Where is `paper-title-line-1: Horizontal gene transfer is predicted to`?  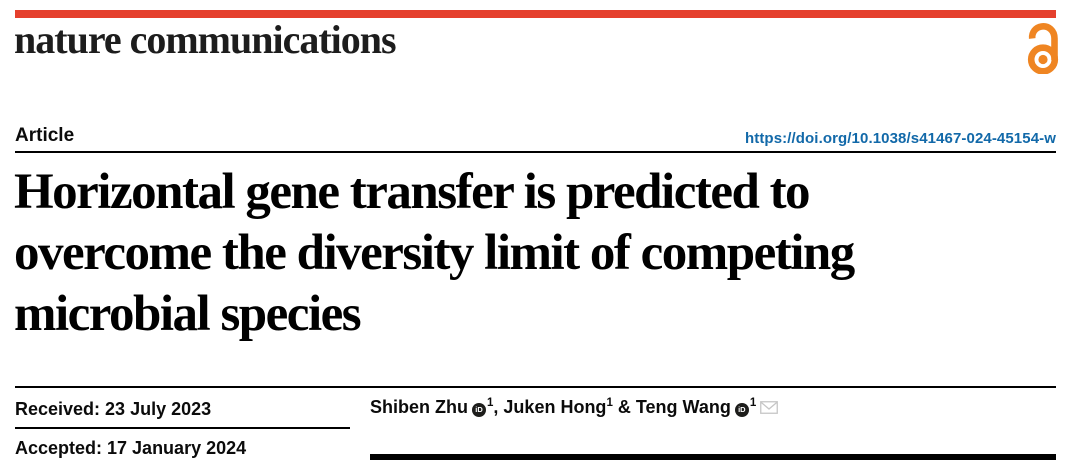 paper-title-line-1: Horizontal gene transfer is predicted to is located at coordinates (412, 192).